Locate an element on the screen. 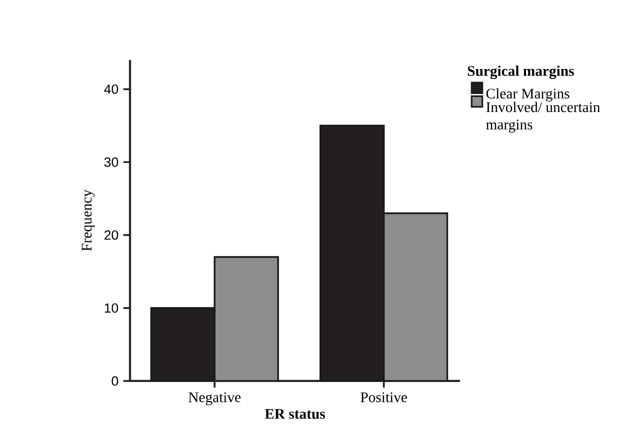 This screenshot has width=640, height=431. y-tick-label: 40 is located at coordinates (111, 89).